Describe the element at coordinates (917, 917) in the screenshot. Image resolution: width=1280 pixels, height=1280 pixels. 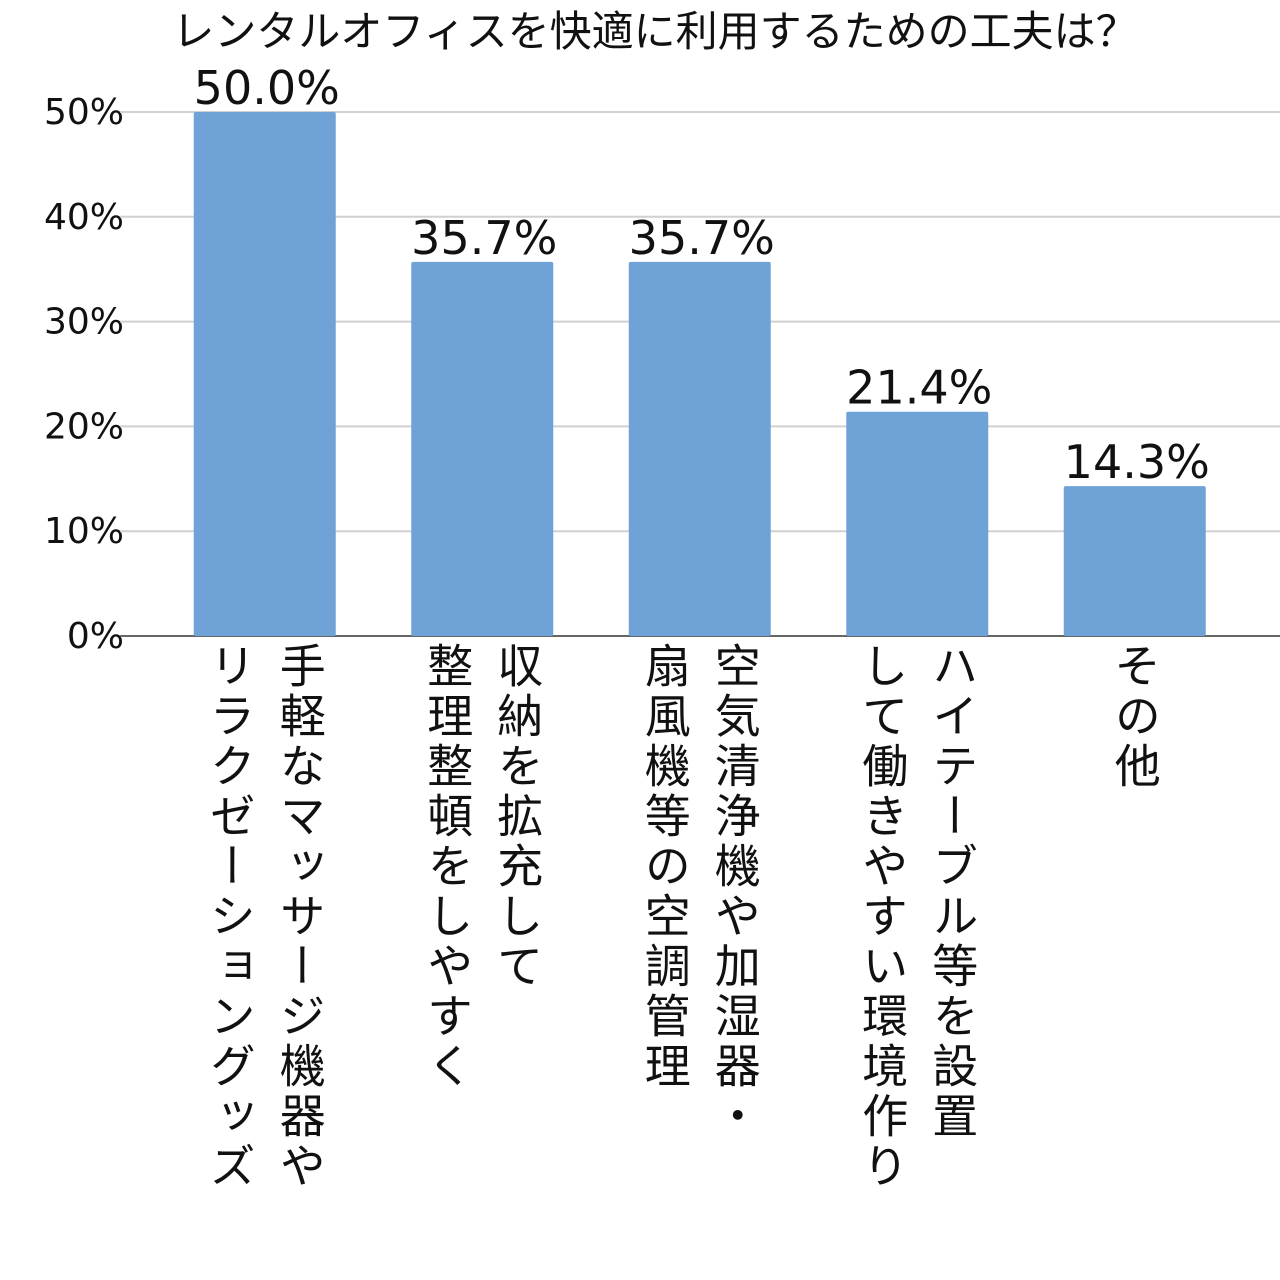
I see `x-tick-label: ハイテーブル等を設置 して働きやすい環境作り` at that location.